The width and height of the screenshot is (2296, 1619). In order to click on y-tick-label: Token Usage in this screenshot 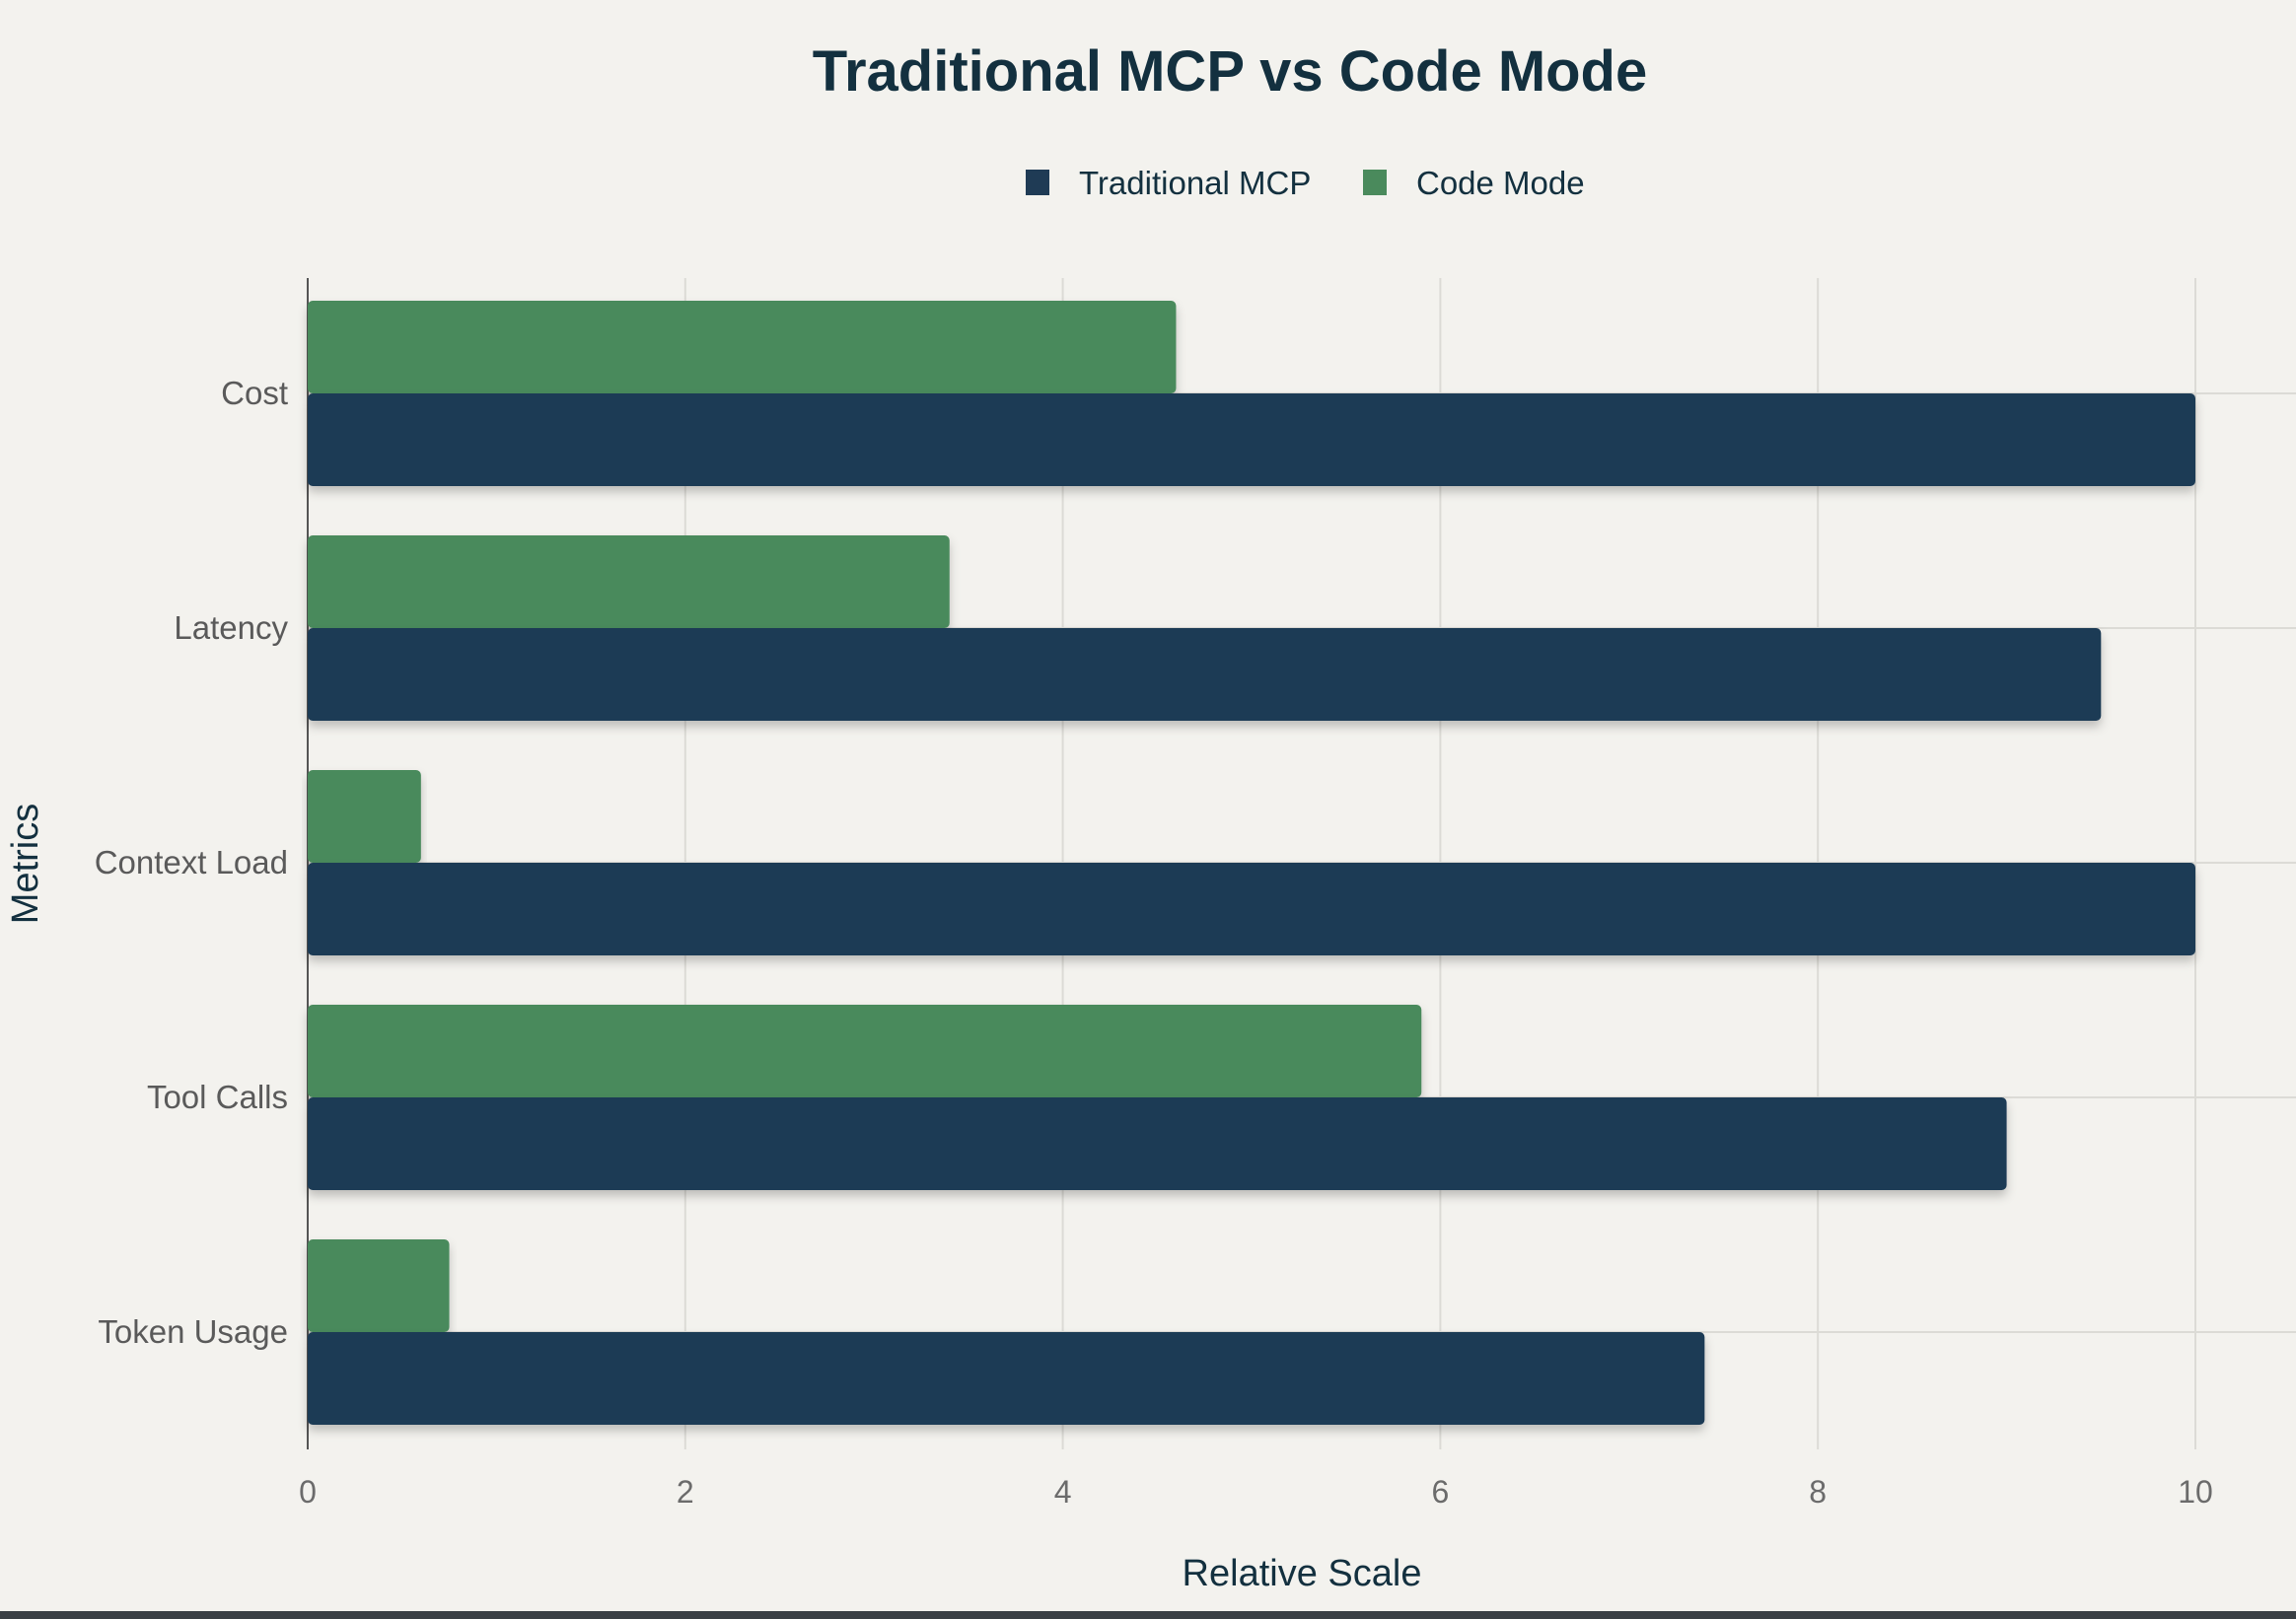, I will do `click(193, 1331)`.